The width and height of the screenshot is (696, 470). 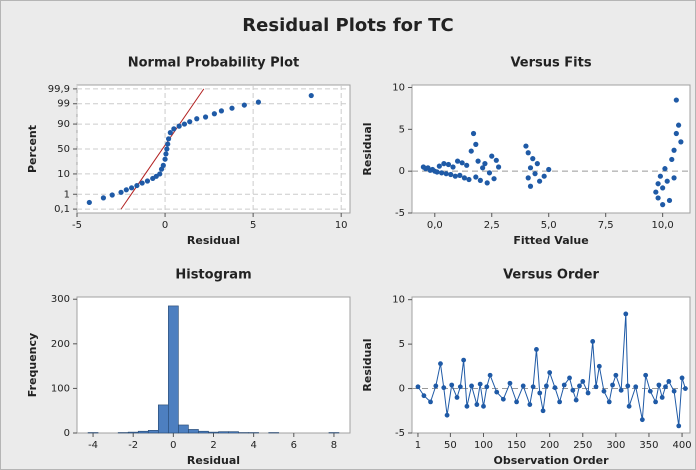 I want to click on x-tick-label: -2, so click(x=133, y=445).